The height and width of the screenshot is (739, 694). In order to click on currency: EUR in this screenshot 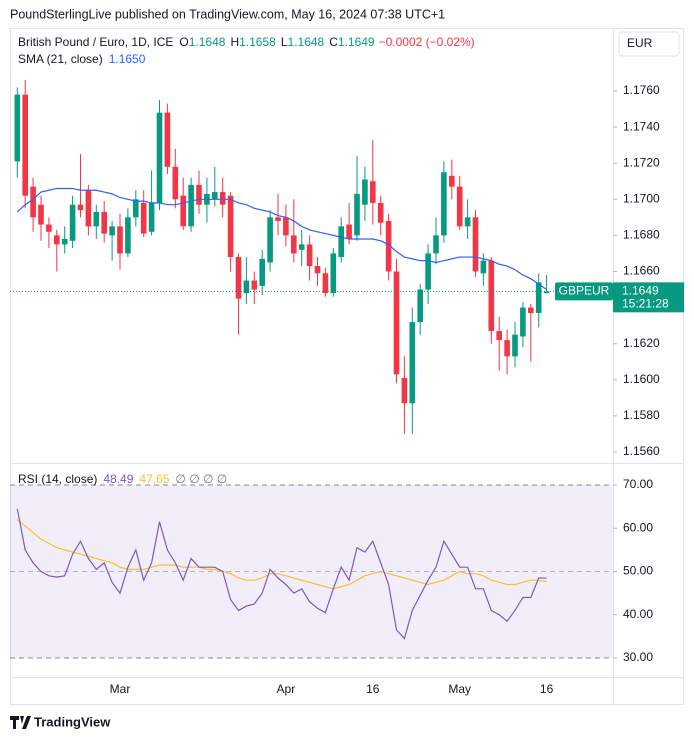, I will do `click(640, 43)`.